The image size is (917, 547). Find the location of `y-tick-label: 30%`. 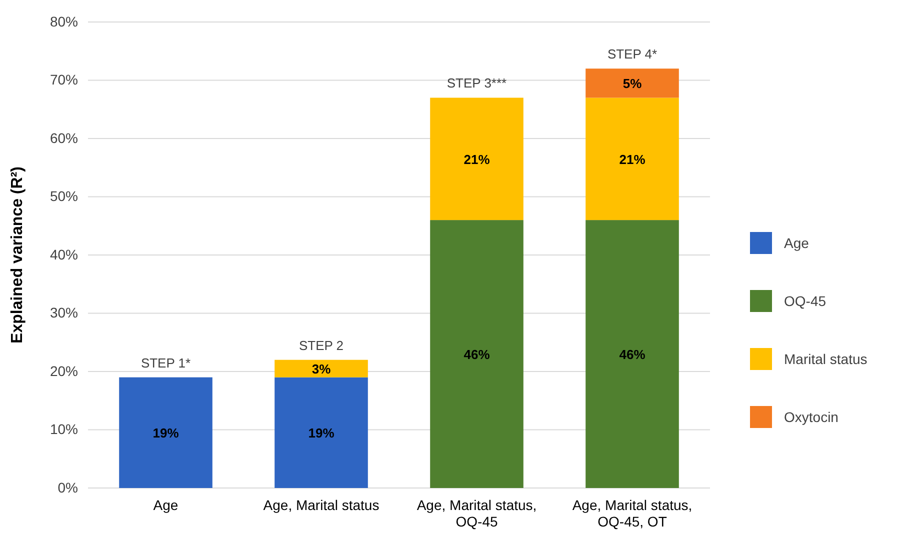

y-tick-label: 30% is located at coordinates (64, 312).